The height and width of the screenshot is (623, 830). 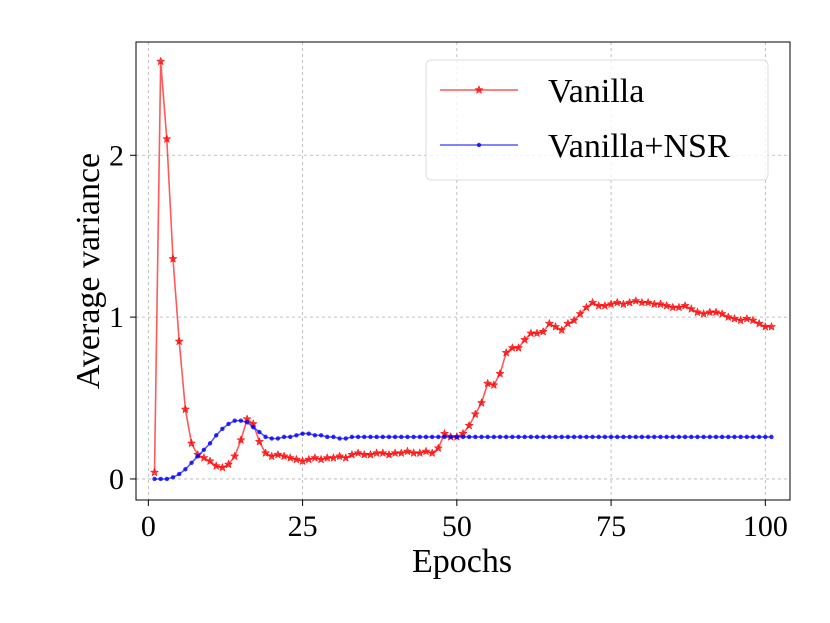 What do you see at coordinates (479, 89) in the screenshot?
I see `legend-marker-vanilla` at bounding box center [479, 89].